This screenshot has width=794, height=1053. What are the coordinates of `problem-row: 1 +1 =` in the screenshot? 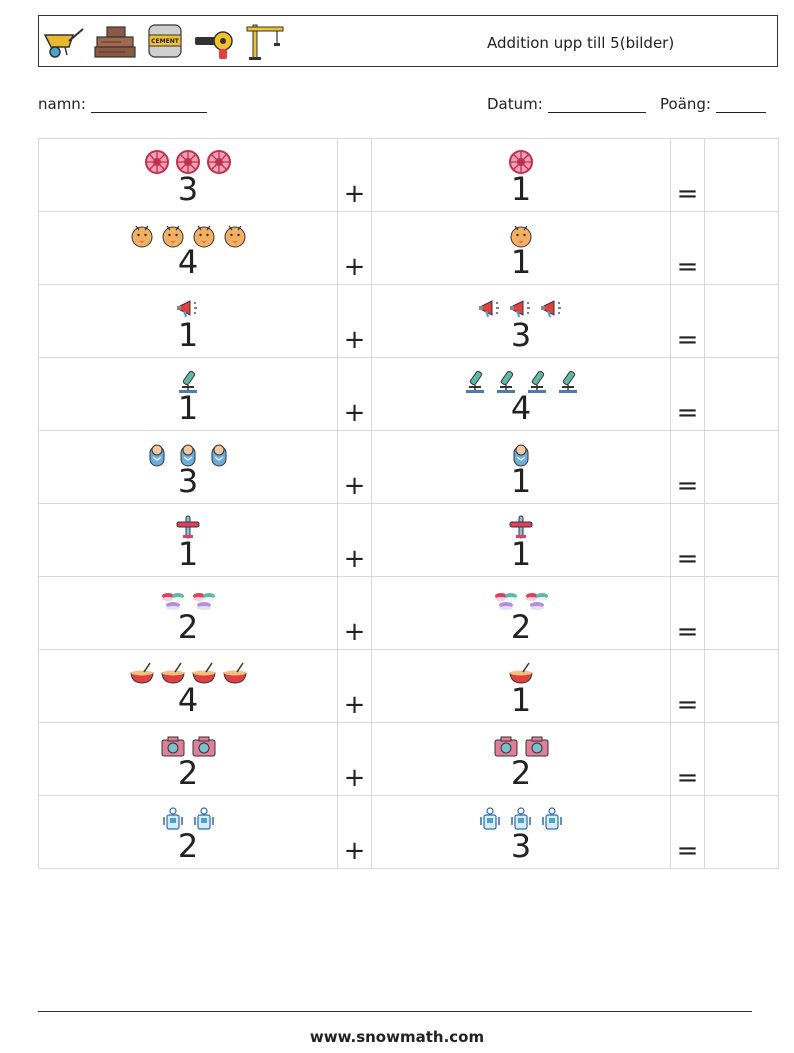 It's located at (408, 540).